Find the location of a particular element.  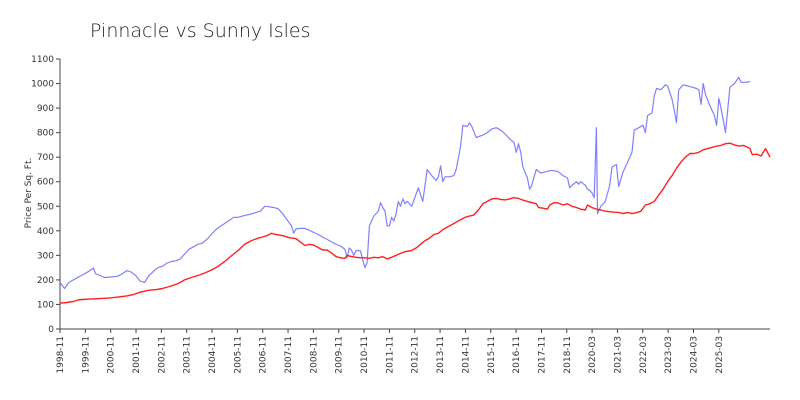

x-tick-label: 2017-11 is located at coordinates (542, 355).